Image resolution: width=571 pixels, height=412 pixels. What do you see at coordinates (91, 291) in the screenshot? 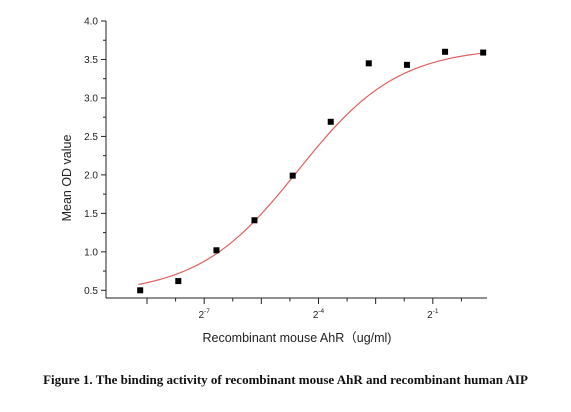
I see `y-tick-label: 0.5` at bounding box center [91, 291].